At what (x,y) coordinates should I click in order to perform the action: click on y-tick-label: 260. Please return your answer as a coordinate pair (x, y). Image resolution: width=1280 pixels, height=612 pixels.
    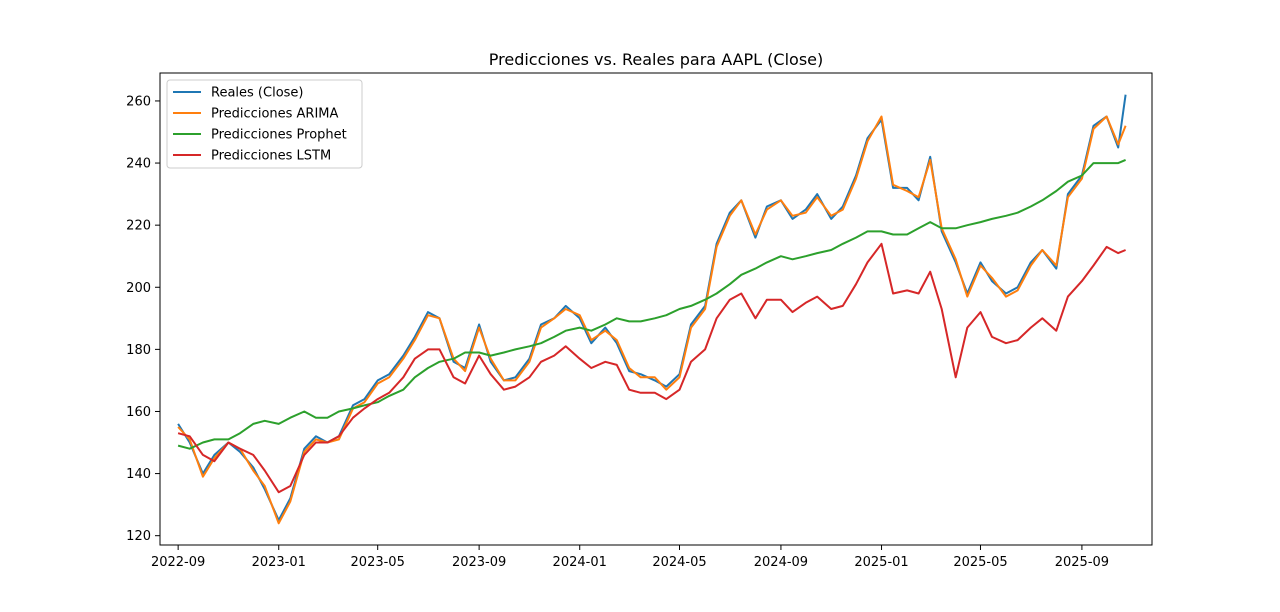
    Looking at the image, I should click on (138, 101).